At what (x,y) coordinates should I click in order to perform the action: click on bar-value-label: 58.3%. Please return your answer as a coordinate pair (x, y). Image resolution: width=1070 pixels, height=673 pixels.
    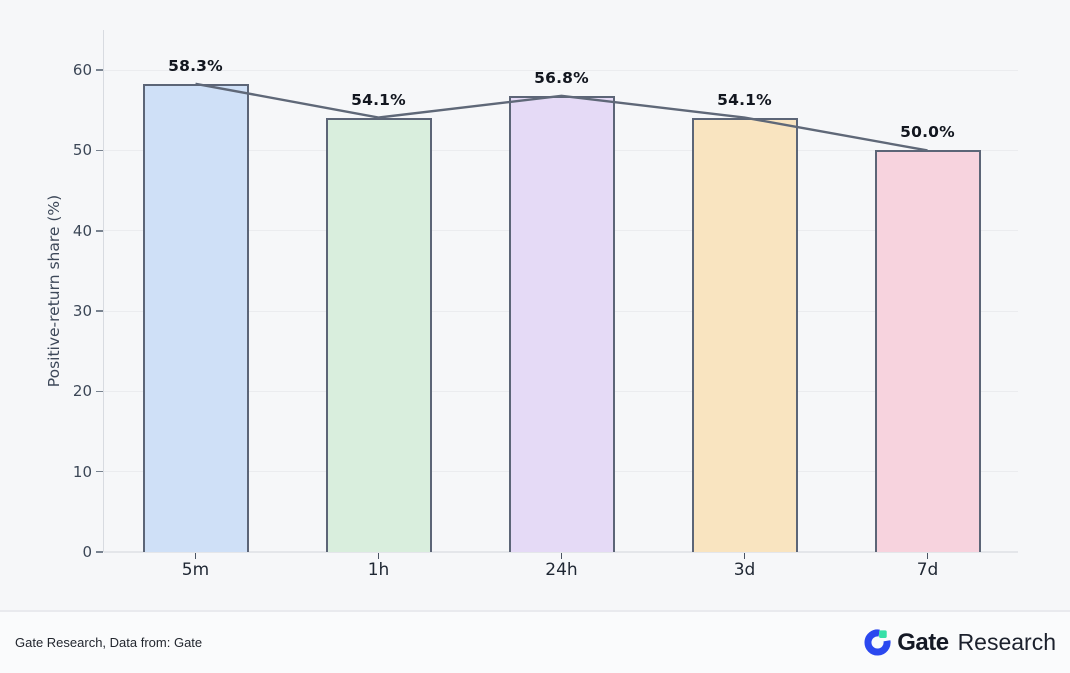
    Looking at the image, I should click on (195, 65).